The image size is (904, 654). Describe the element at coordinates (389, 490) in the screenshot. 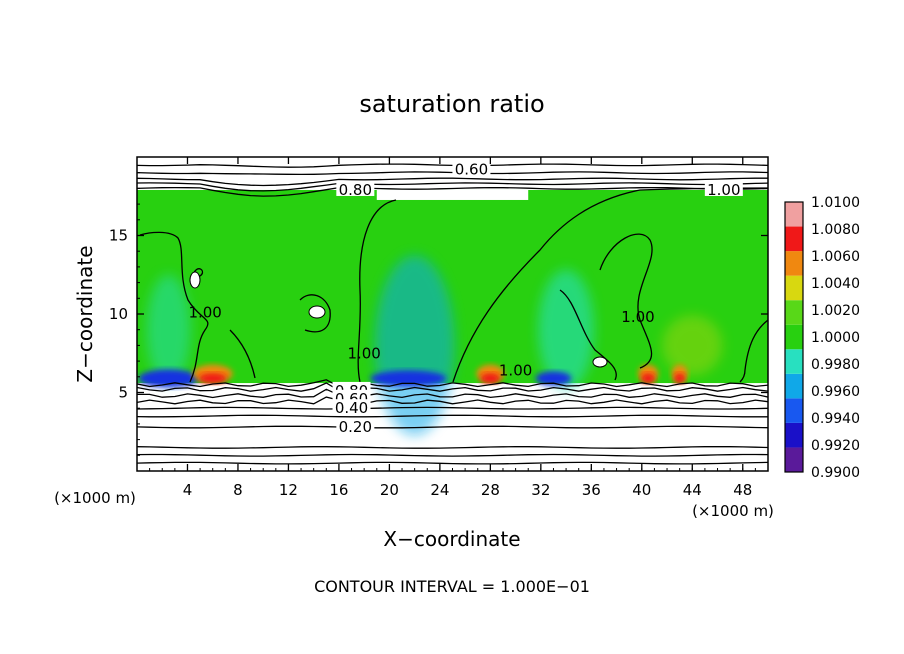

I see `x-tick-label: 20` at that location.